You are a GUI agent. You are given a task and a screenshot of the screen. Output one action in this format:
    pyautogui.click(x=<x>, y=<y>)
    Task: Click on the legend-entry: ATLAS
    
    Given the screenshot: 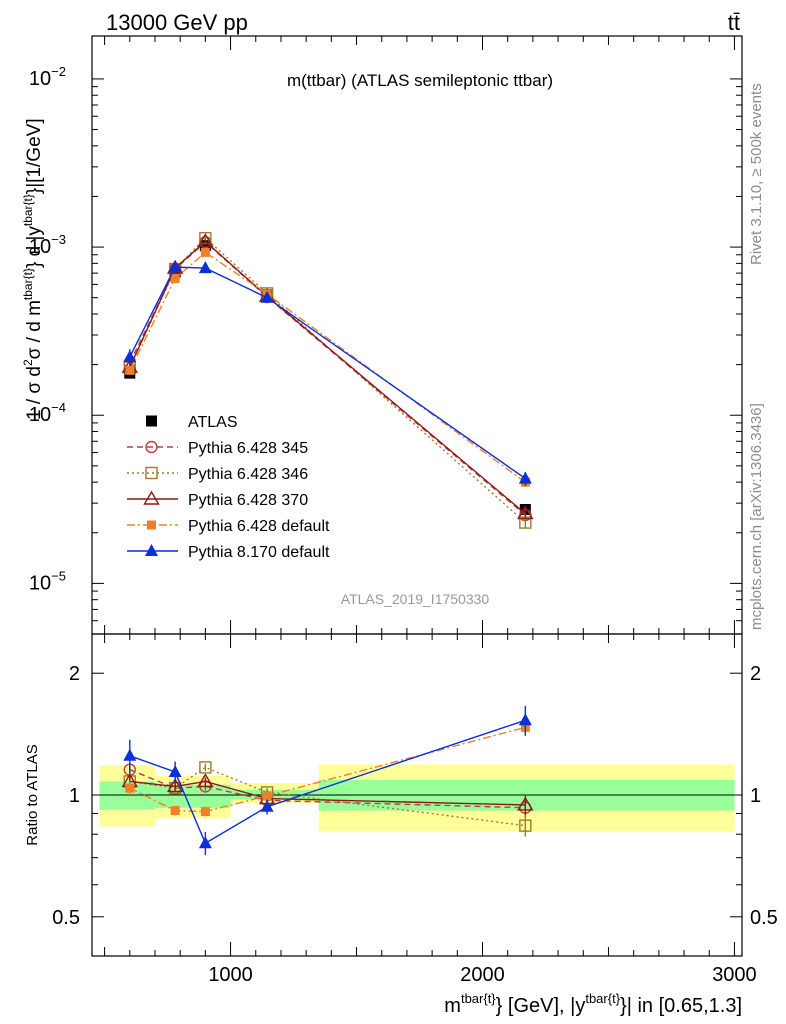 What is the action you would take?
    pyautogui.click(x=192, y=422)
    